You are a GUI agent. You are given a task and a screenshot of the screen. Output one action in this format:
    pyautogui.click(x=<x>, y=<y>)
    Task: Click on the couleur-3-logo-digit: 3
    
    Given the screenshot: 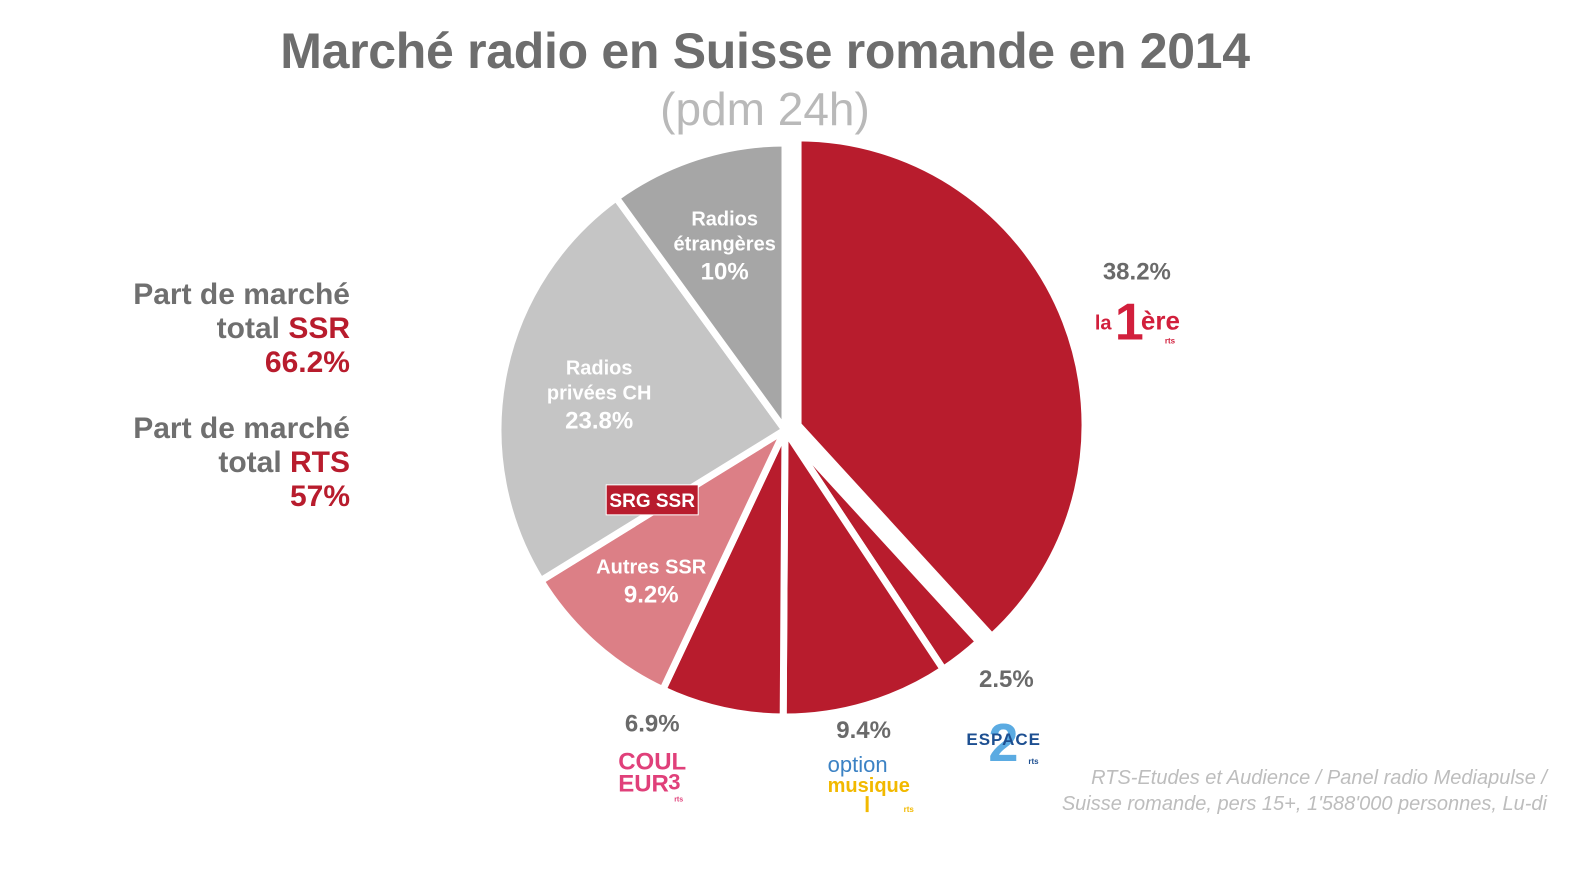 What is the action you would take?
    pyautogui.click(x=674, y=781)
    